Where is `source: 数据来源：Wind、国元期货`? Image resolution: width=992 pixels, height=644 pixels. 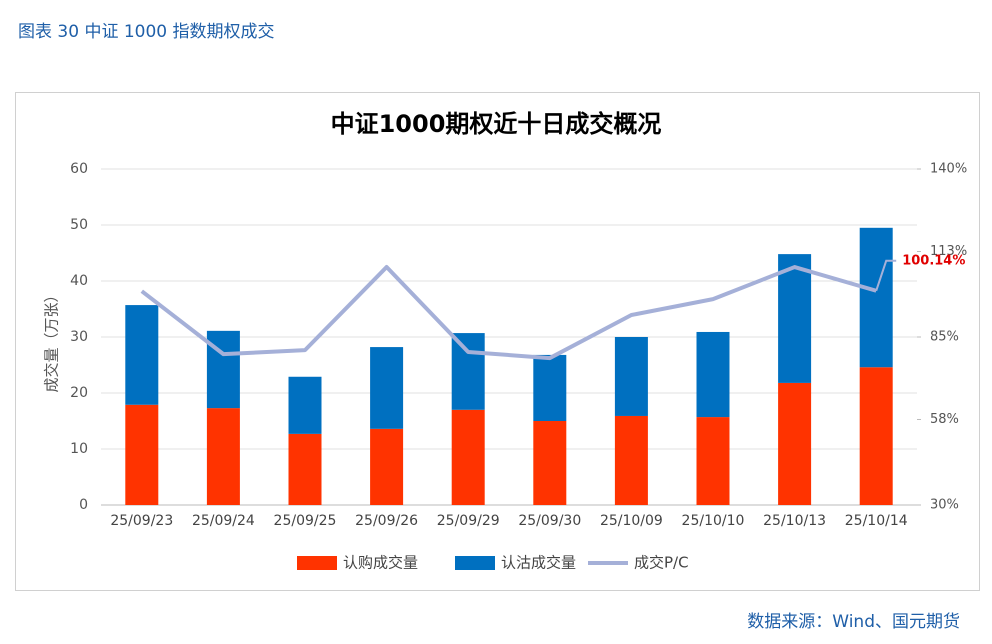
source: 数据来源：Wind、国元期货 is located at coordinates (853, 622).